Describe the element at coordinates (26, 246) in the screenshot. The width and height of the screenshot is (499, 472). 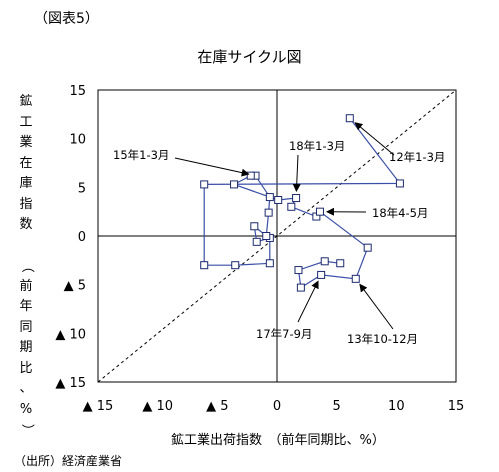
I see `y-axis-label-char` at that location.